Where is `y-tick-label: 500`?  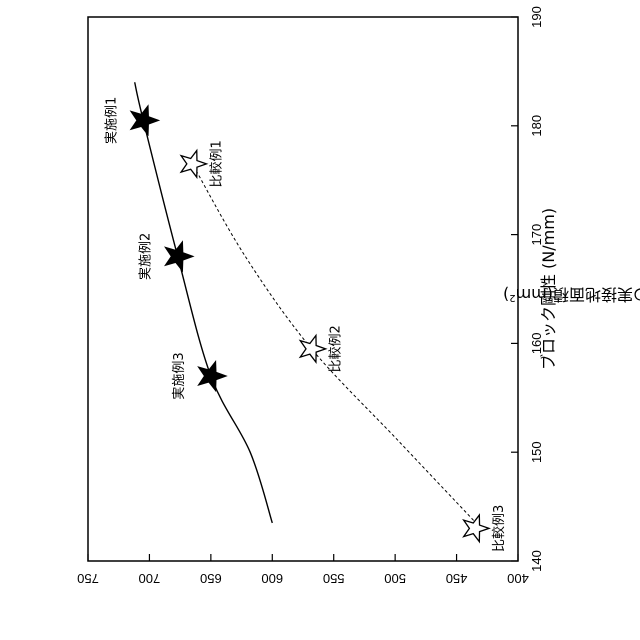 y-tick-label: 500 is located at coordinates (395, 578).